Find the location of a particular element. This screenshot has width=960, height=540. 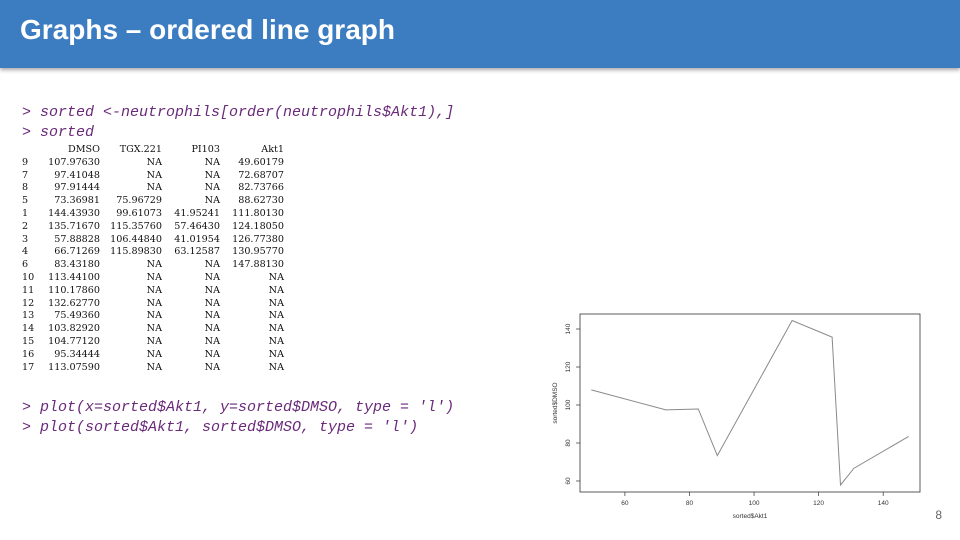

table-row: 8 97.91444 NA NA 82.73766 is located at coordinates (157, 188).